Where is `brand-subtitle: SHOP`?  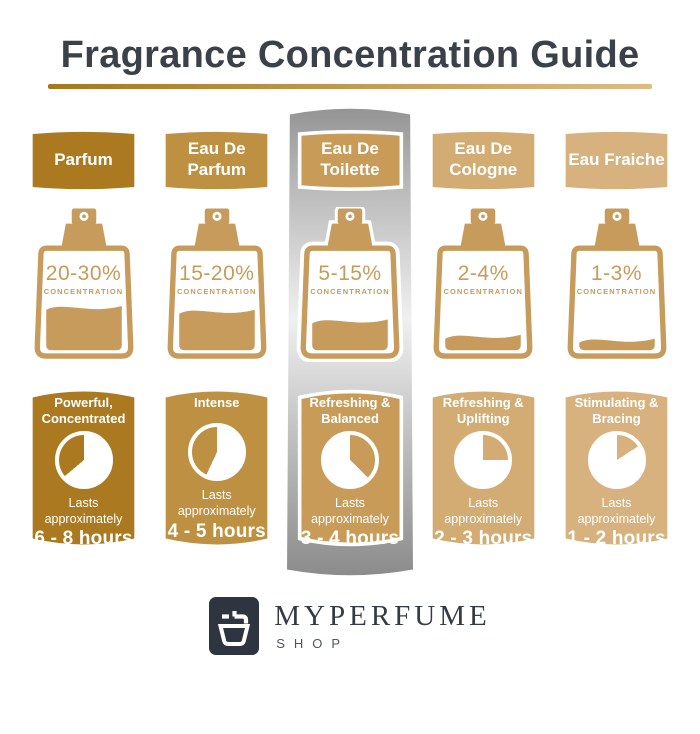
brand-subtitle: SHOP is located at coordinates (313, 643).